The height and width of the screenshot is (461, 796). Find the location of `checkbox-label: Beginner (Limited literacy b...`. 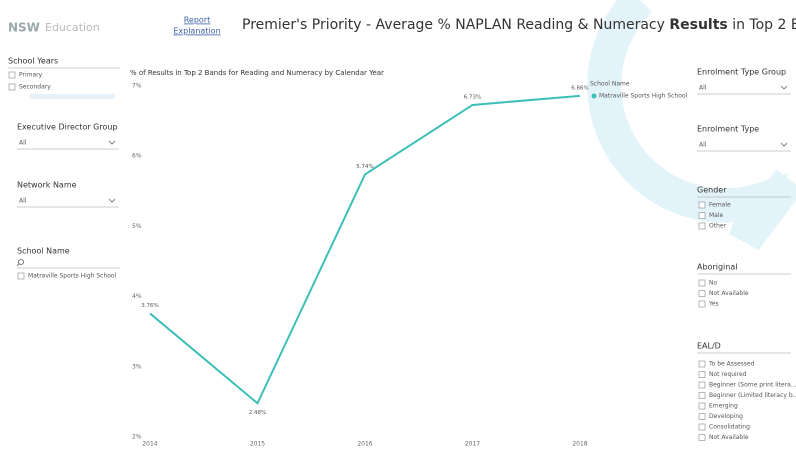

checkbox-label: Beginner (Limited literacy b... is located at coordinates (752, 395).